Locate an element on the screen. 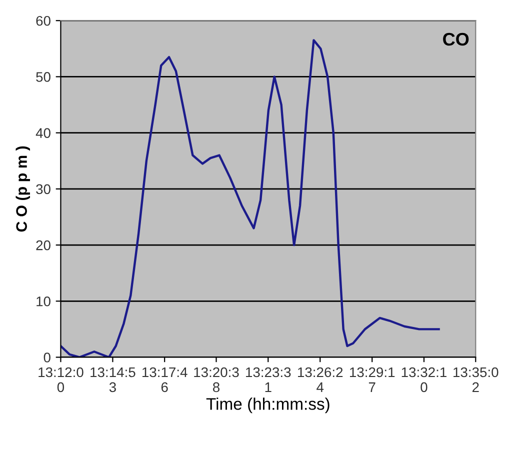  x-tick-label: 13:20:38 is located at coordinates (216, 379).